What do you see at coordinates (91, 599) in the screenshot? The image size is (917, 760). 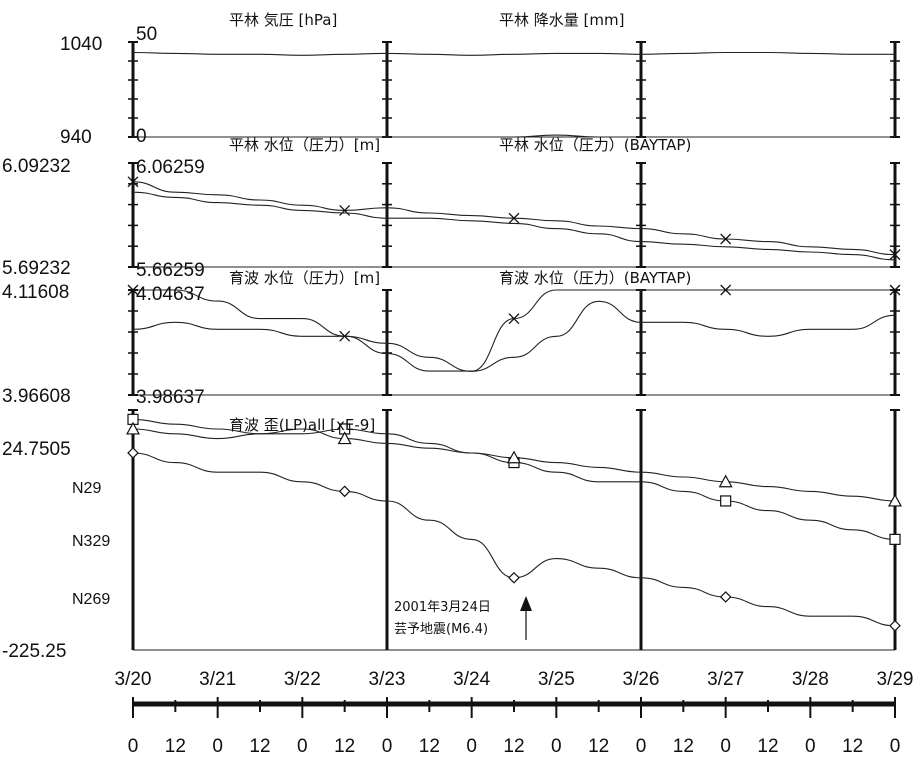 I see `strain-tick-label: N269` at bounding box center [91, 599].